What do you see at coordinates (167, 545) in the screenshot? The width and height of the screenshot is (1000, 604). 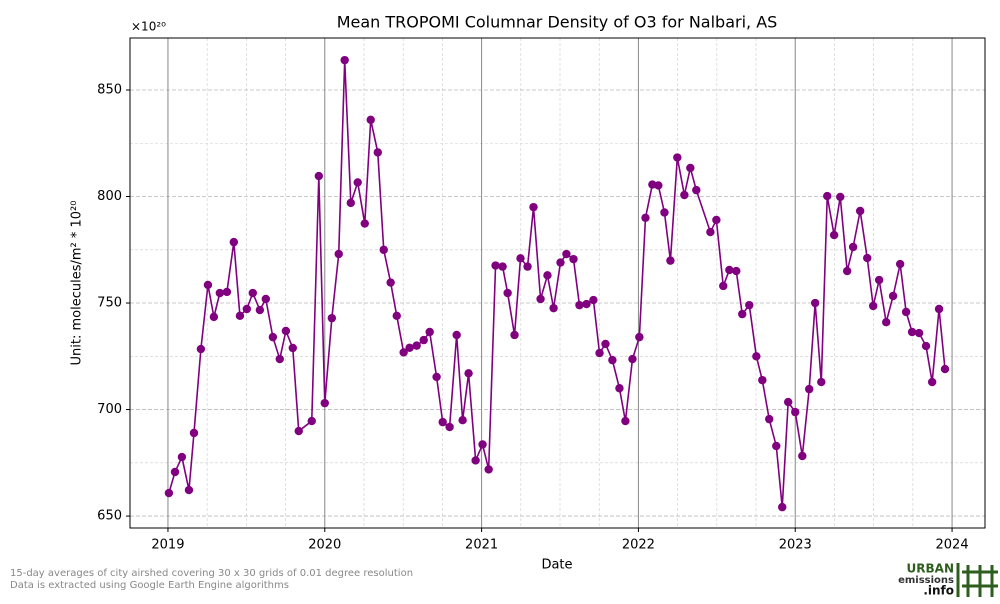 I see `x-tick-label: 2019` at bounding box center [167, 545].